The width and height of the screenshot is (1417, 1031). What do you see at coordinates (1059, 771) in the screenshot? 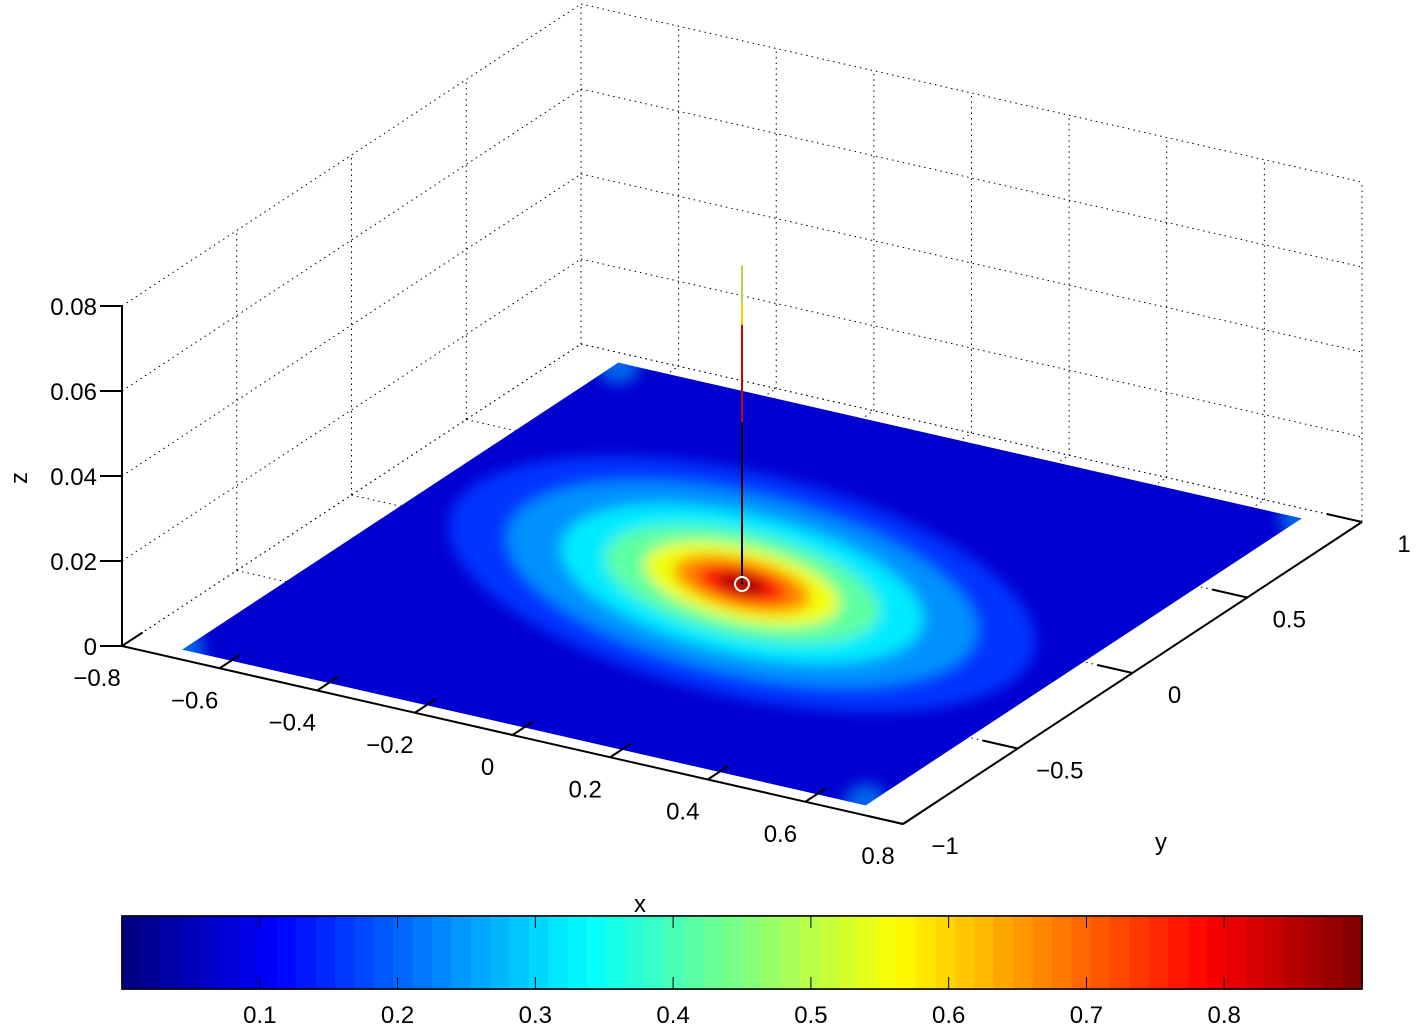
I see `y-tick-label: −0.5` at bounding box center [1059, 771].